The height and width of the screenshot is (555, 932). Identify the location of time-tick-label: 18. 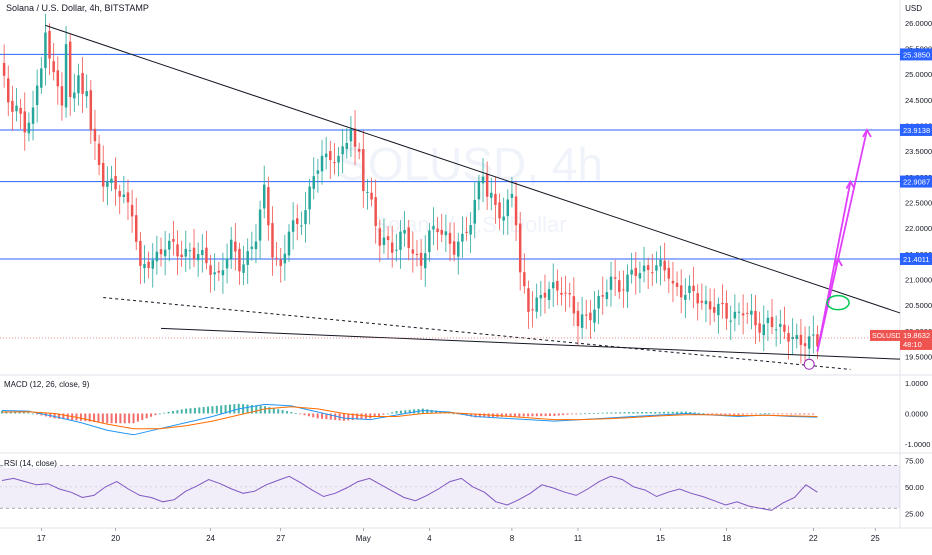
(726, 538).